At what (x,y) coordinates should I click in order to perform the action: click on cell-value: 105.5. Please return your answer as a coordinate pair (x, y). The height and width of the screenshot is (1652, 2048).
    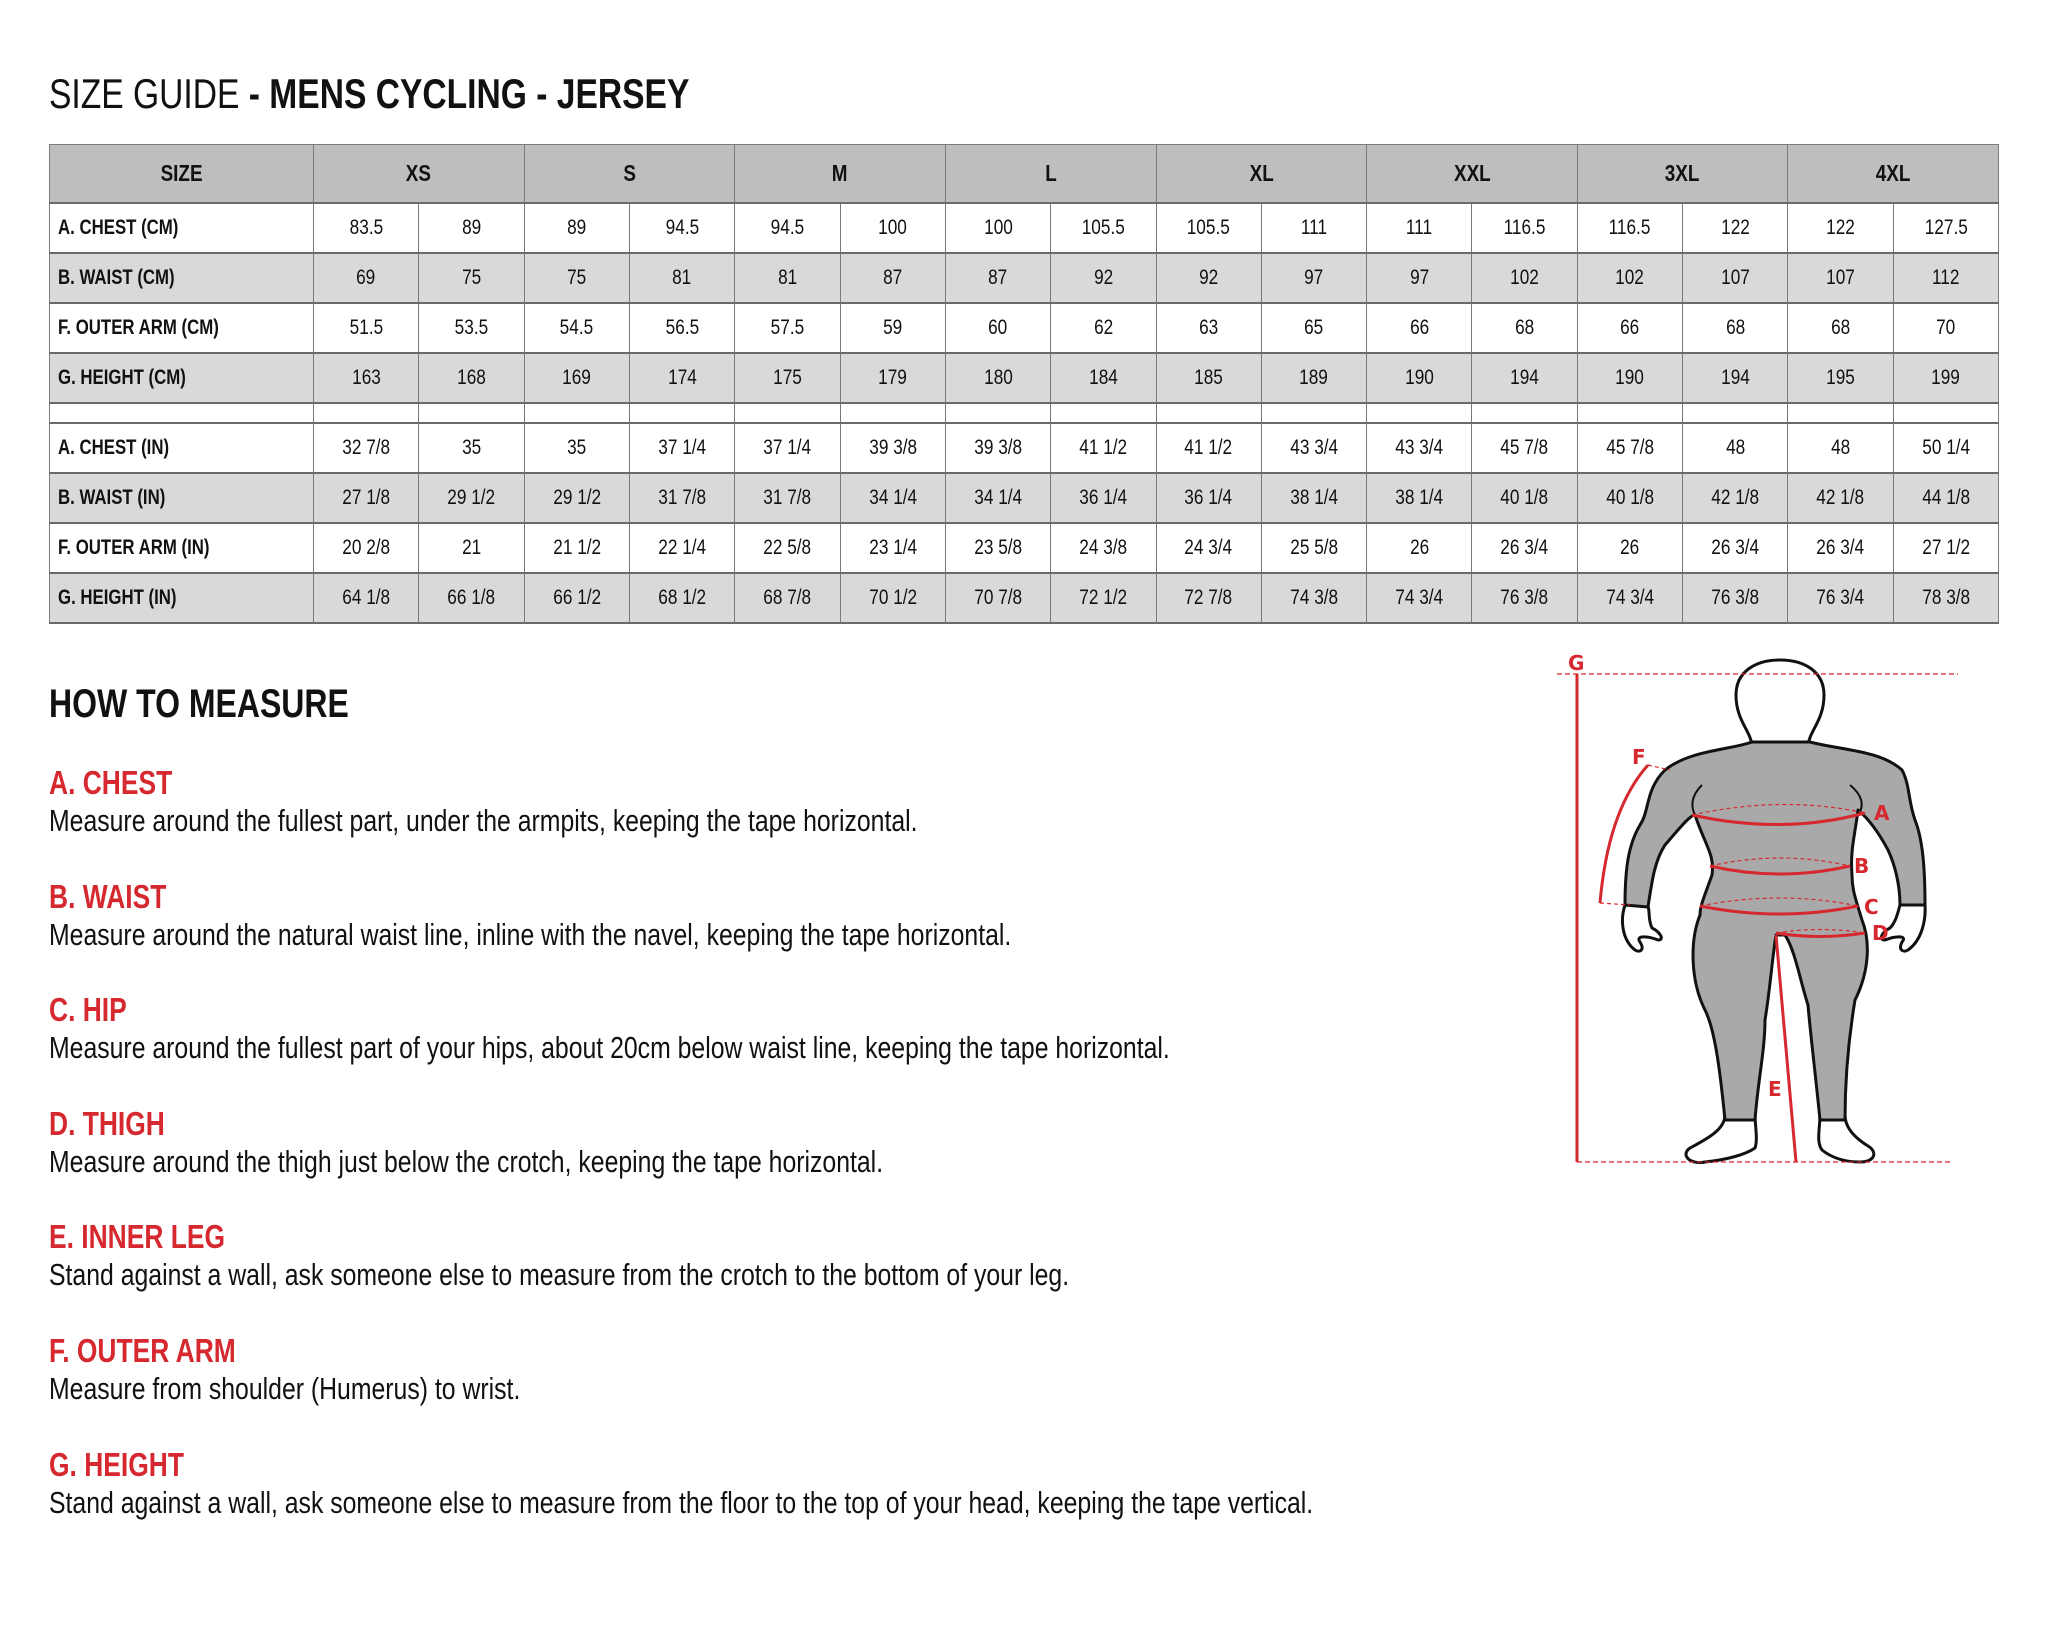
    Looking at the image, I should click on (1103, 227).